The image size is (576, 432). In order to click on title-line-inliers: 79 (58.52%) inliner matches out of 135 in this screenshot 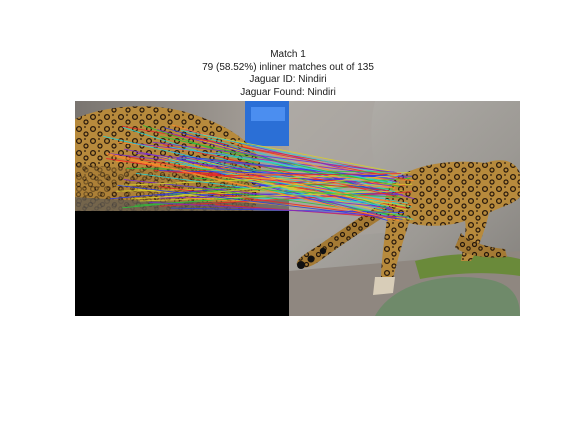, I will do `click(288, 67)`.